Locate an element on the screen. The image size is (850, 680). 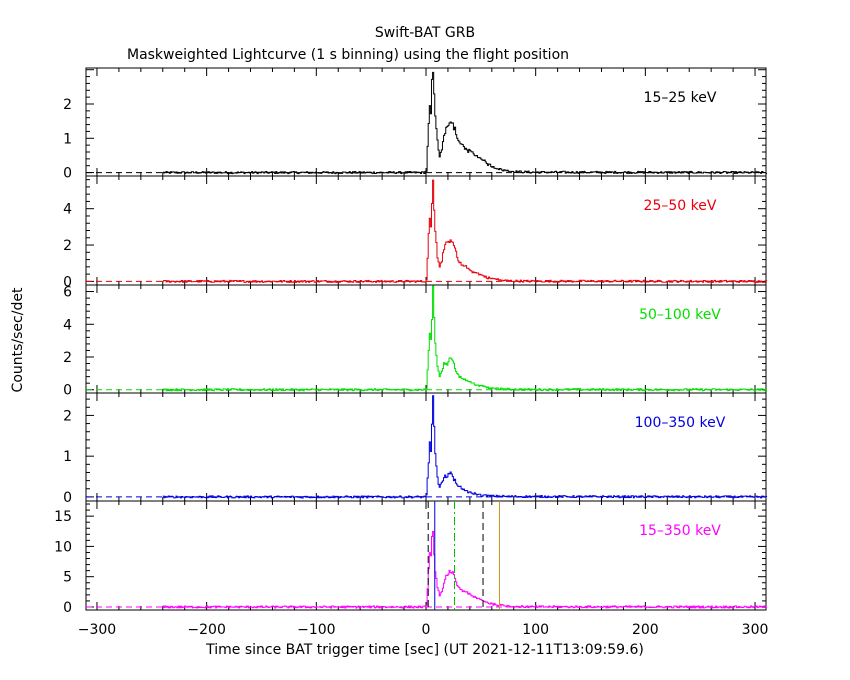
y-tick-label: 10 is located at coordinates (63, 547).